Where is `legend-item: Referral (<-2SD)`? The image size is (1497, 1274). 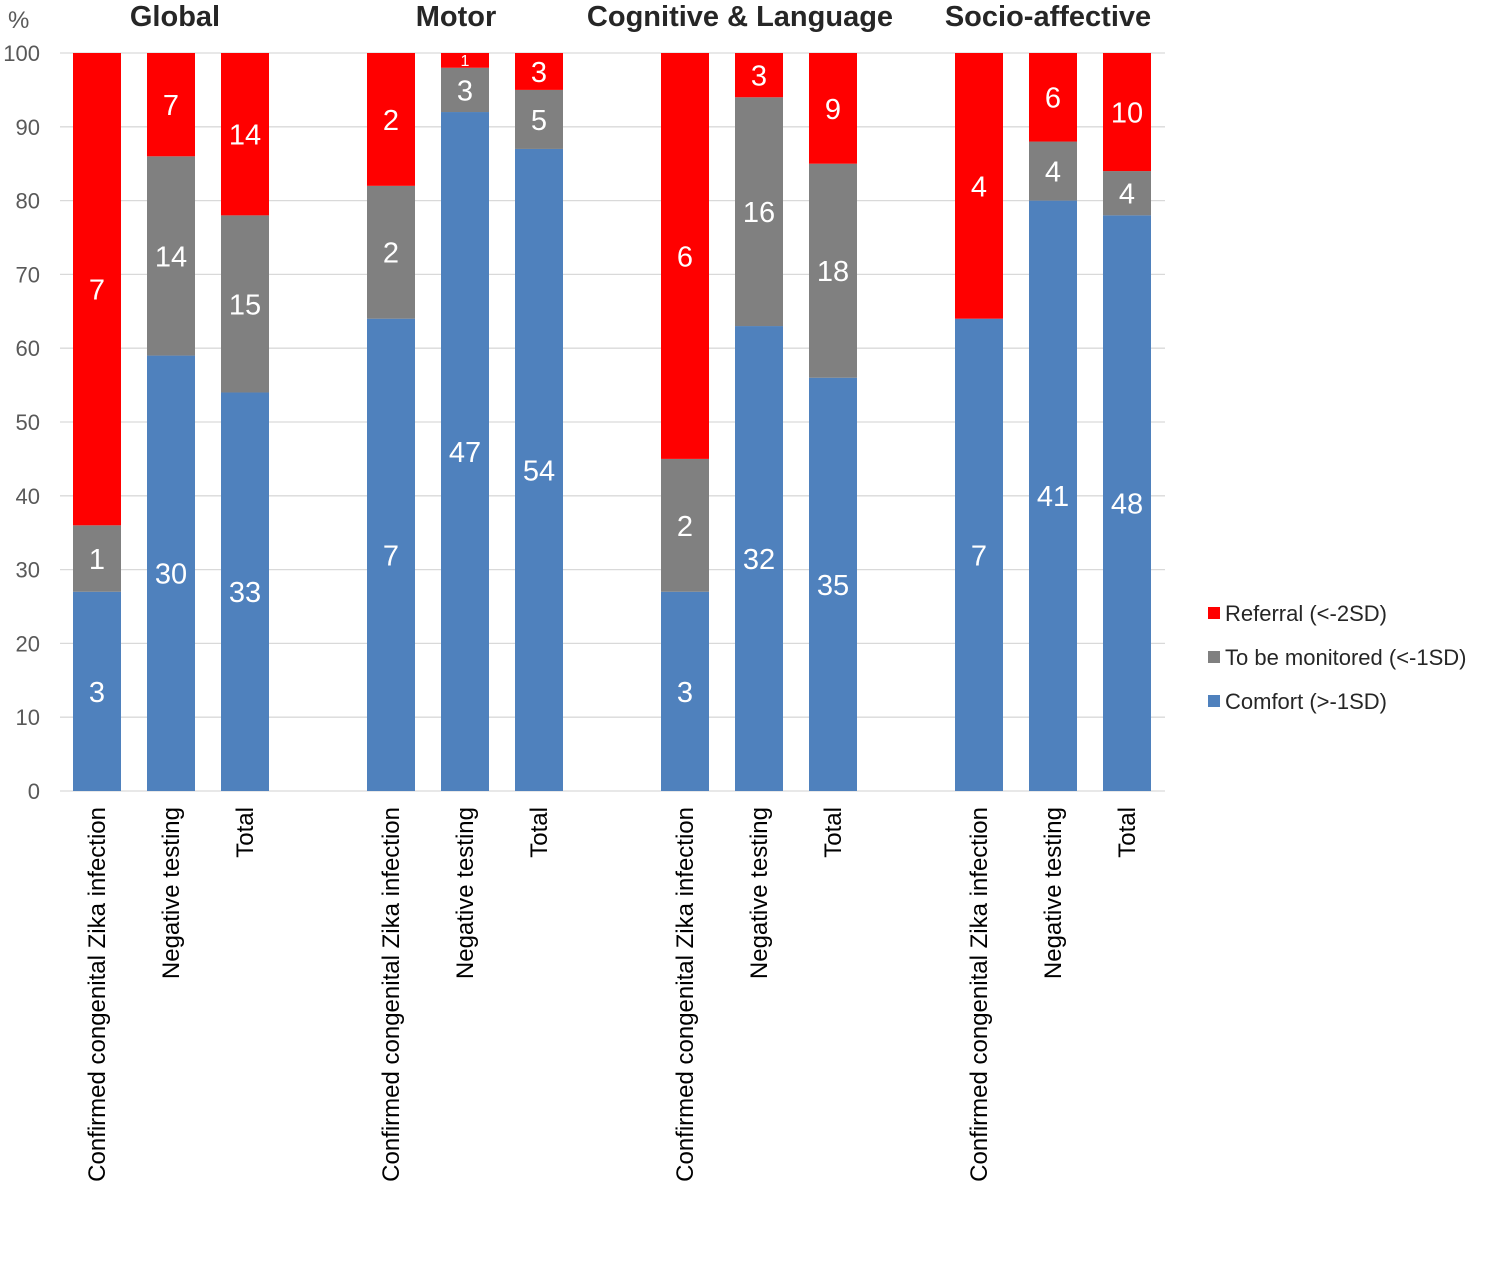 legend-item: Referral (<-2SD) is located at coordinates (1297, 613).